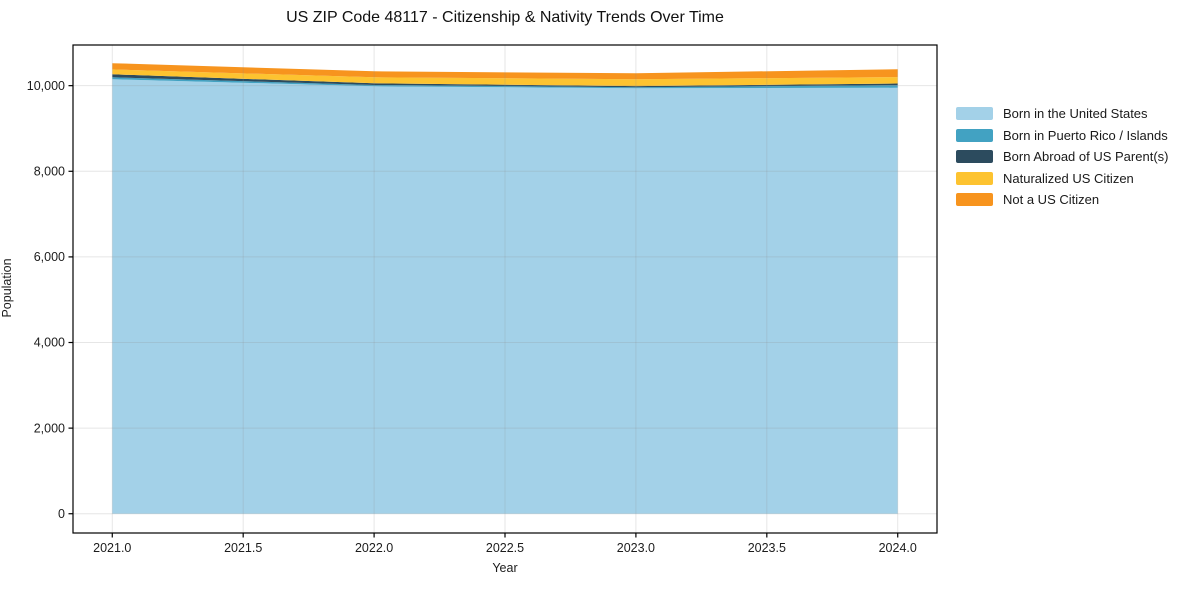 The width and height of the screenshot is (1189, 590). I want to click on y-tick-label: 4,000, so click(49, 343).